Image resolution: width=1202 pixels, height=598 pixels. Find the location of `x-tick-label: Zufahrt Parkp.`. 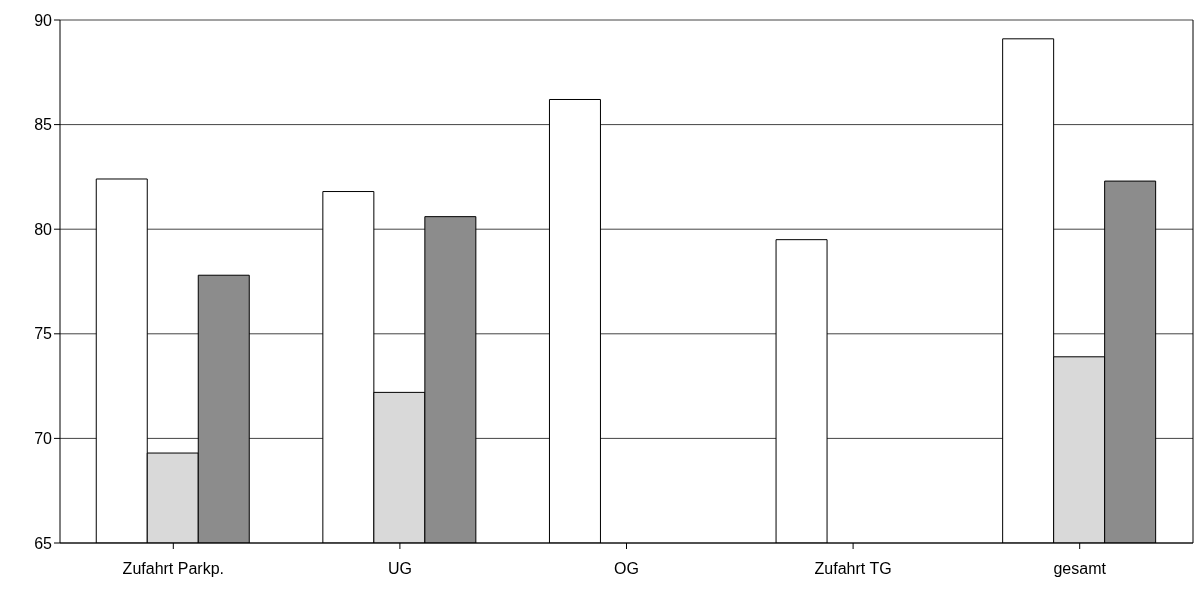

x-tick-label: Zufahrt Parkp. is located at coordinates (173, 569).